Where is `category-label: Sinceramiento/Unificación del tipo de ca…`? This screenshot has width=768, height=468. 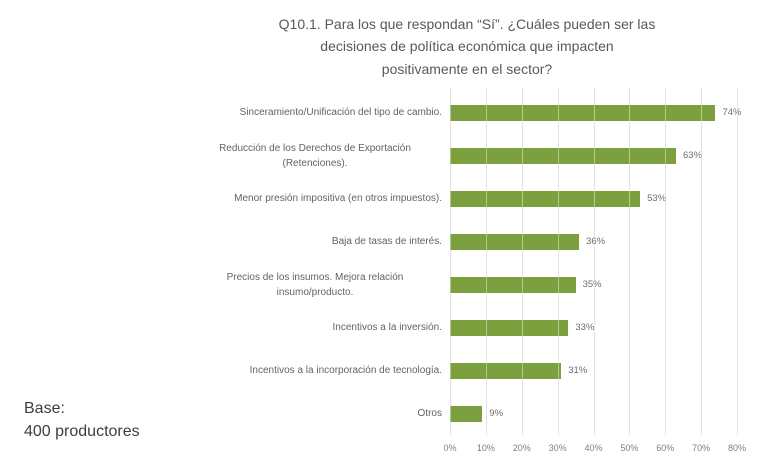
category-label: Sinceramiento/Unificación del tipo de ca… is located at coordinates (340, 112).